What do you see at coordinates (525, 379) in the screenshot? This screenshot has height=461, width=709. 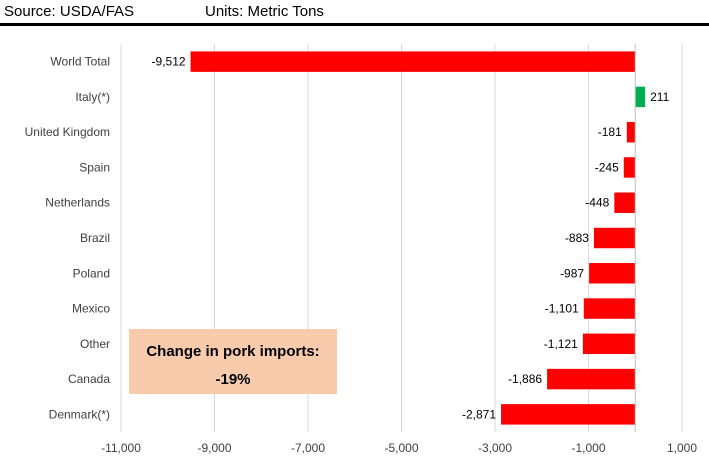 I see `data-label: -1,886` at bounding box center [525, 379].